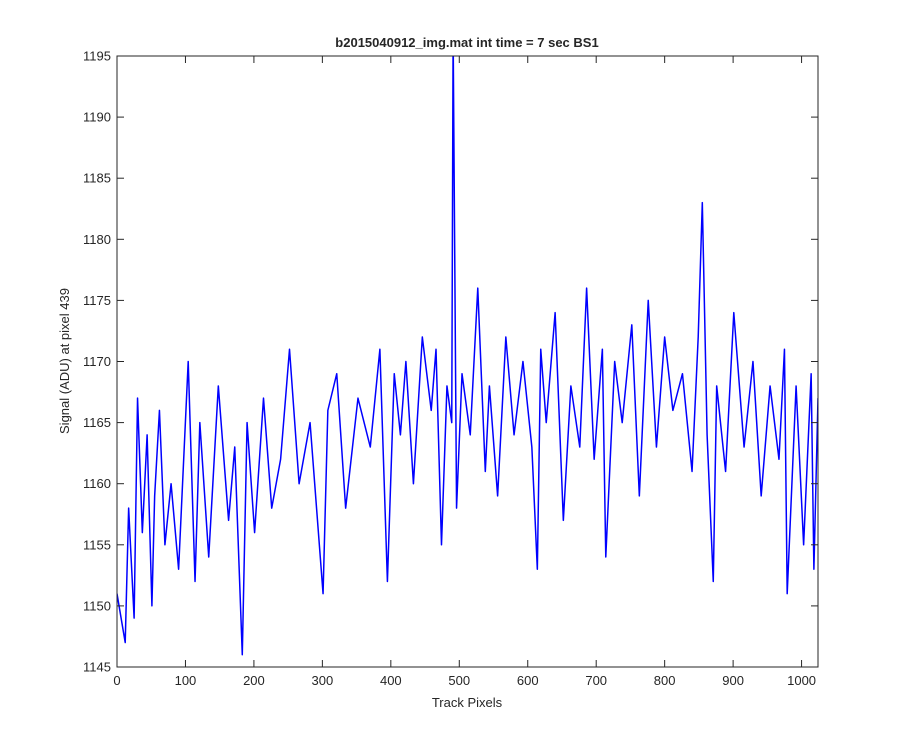 The width and height of the screenshot is (900, 750). What do you see at coordinates (391, 680) in the screenshot?
I see `x-tick-label: 400` at bounding box center [391, 680].